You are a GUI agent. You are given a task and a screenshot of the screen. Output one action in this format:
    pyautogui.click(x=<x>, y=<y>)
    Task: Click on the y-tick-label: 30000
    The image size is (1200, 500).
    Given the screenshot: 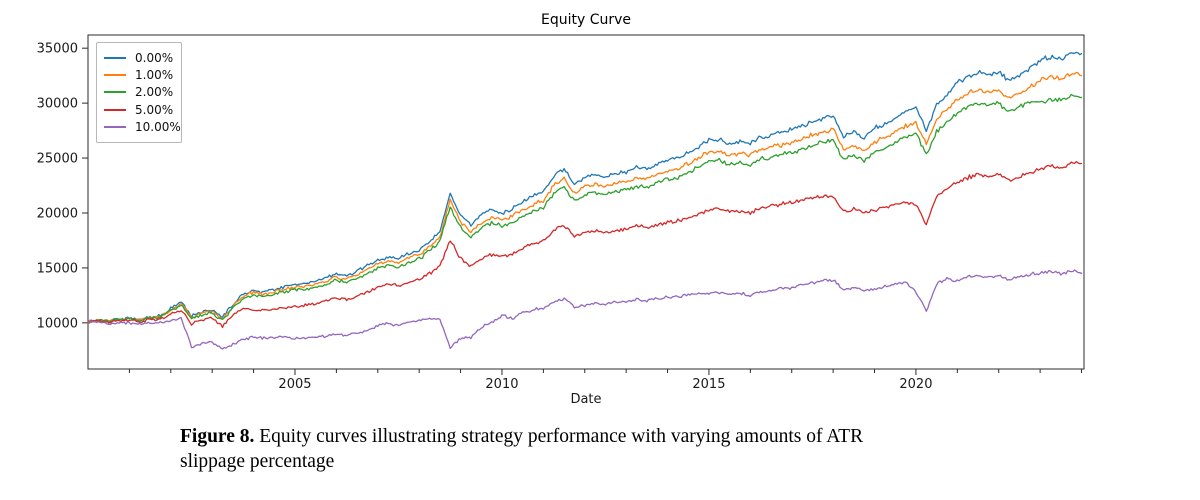 What is the action you would take?
    pyautogui.click(x=57, y=104)
    